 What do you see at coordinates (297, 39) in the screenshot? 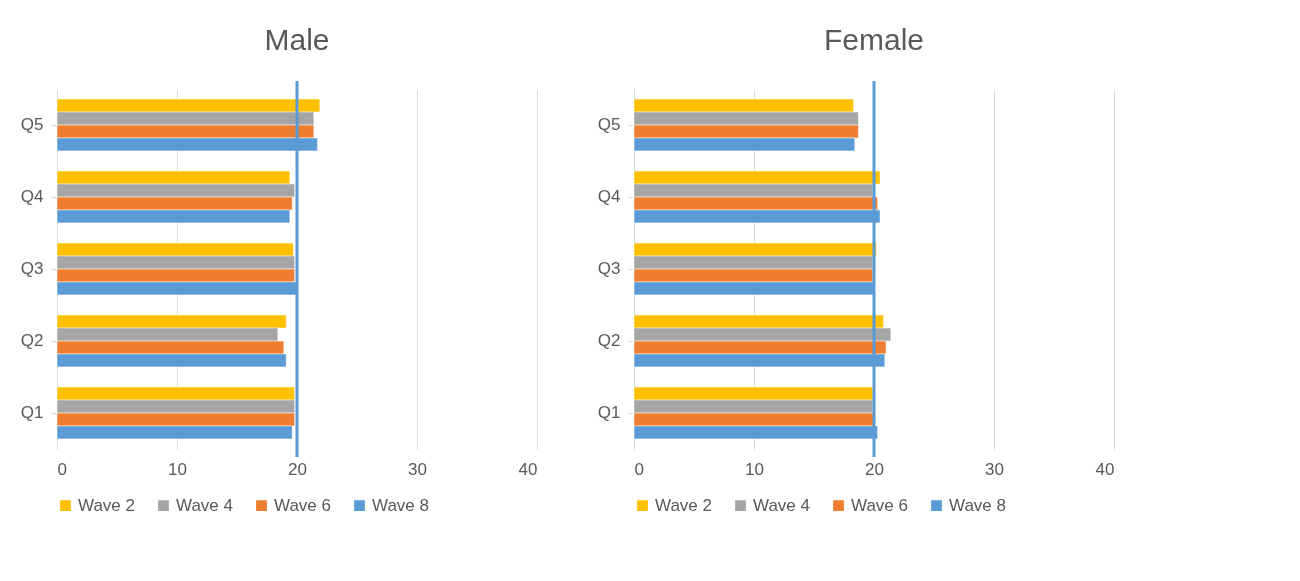
I see `chart-title: Male` at bounding box center [297, 39].